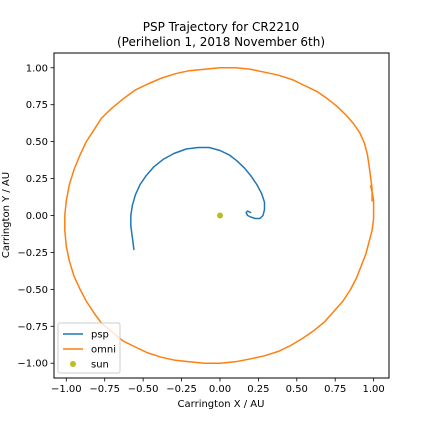  I want to click on legend-label-omni: omni, so click(103, 350).